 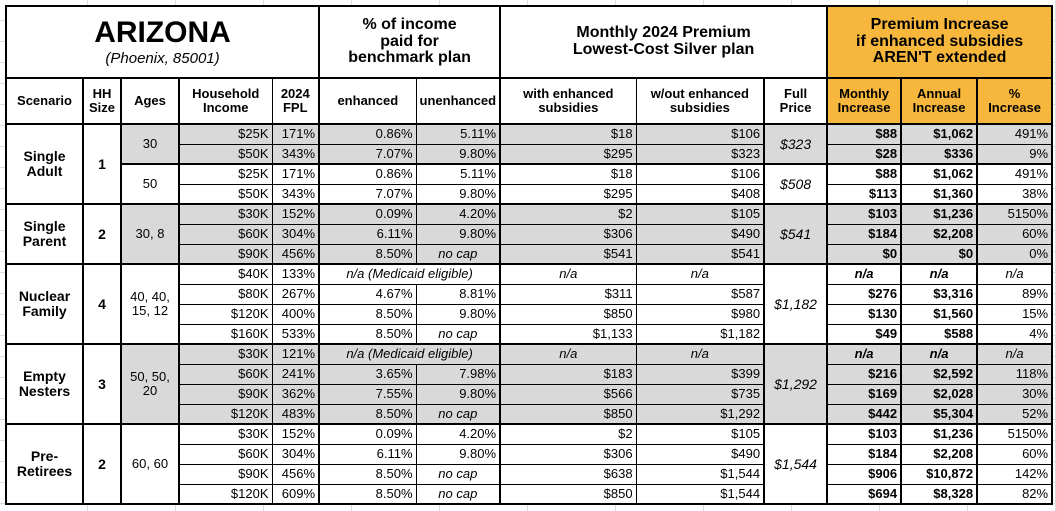 What do you see at coordinates (44, 464) in the screenshot?
I see `scenario-cell: Pre- Retirees` at bounding box center [44, 464].